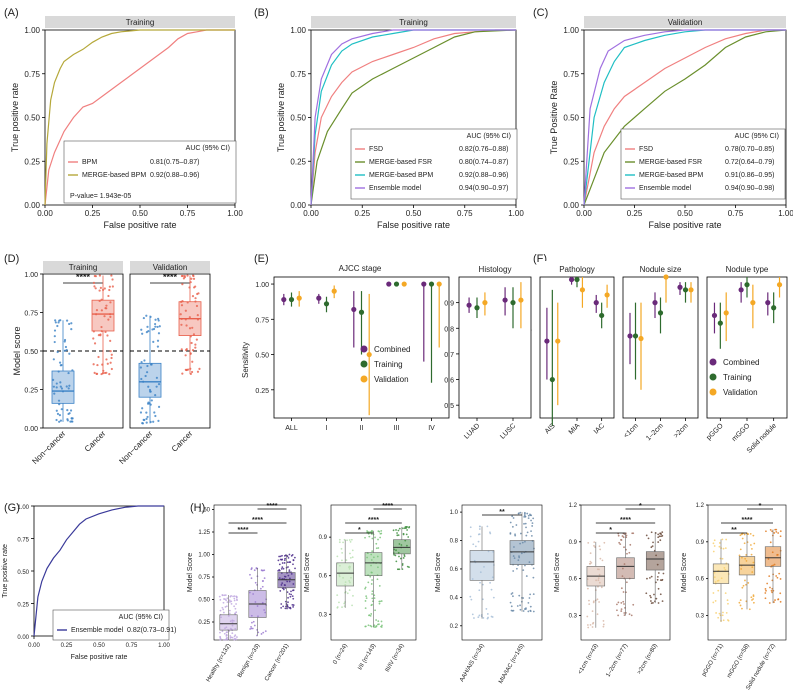  What do you see at coordinates (681, 430) in the screenshot?
I see `x-tick-label: >2cm` at bounding box center [681, 430].